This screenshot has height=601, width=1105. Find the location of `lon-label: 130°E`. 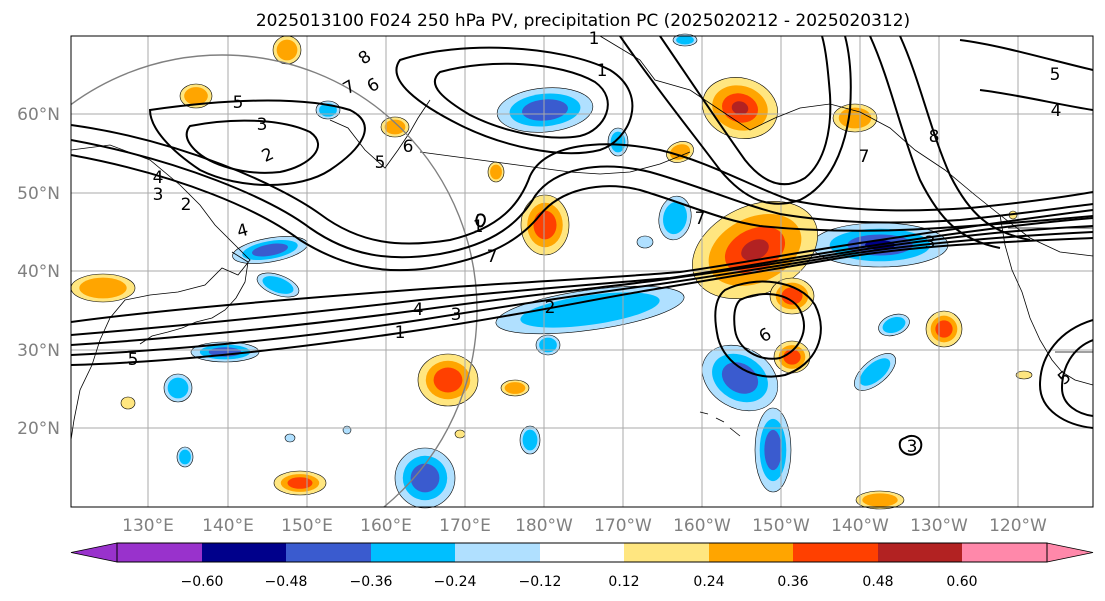

lon-label: 130°E is located at coordinates (148, 526).